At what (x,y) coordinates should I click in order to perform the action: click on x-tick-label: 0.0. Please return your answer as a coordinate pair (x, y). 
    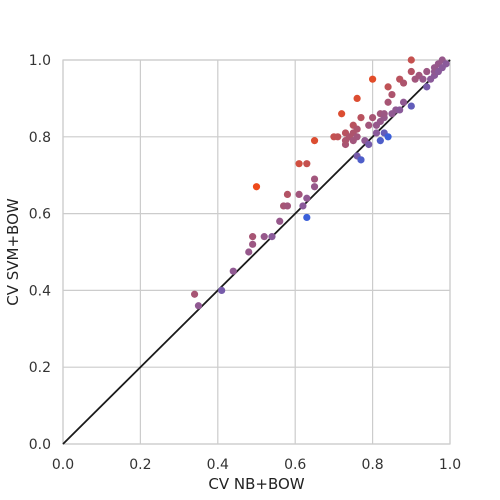
    Looking at the image, I should click on (63, 465).